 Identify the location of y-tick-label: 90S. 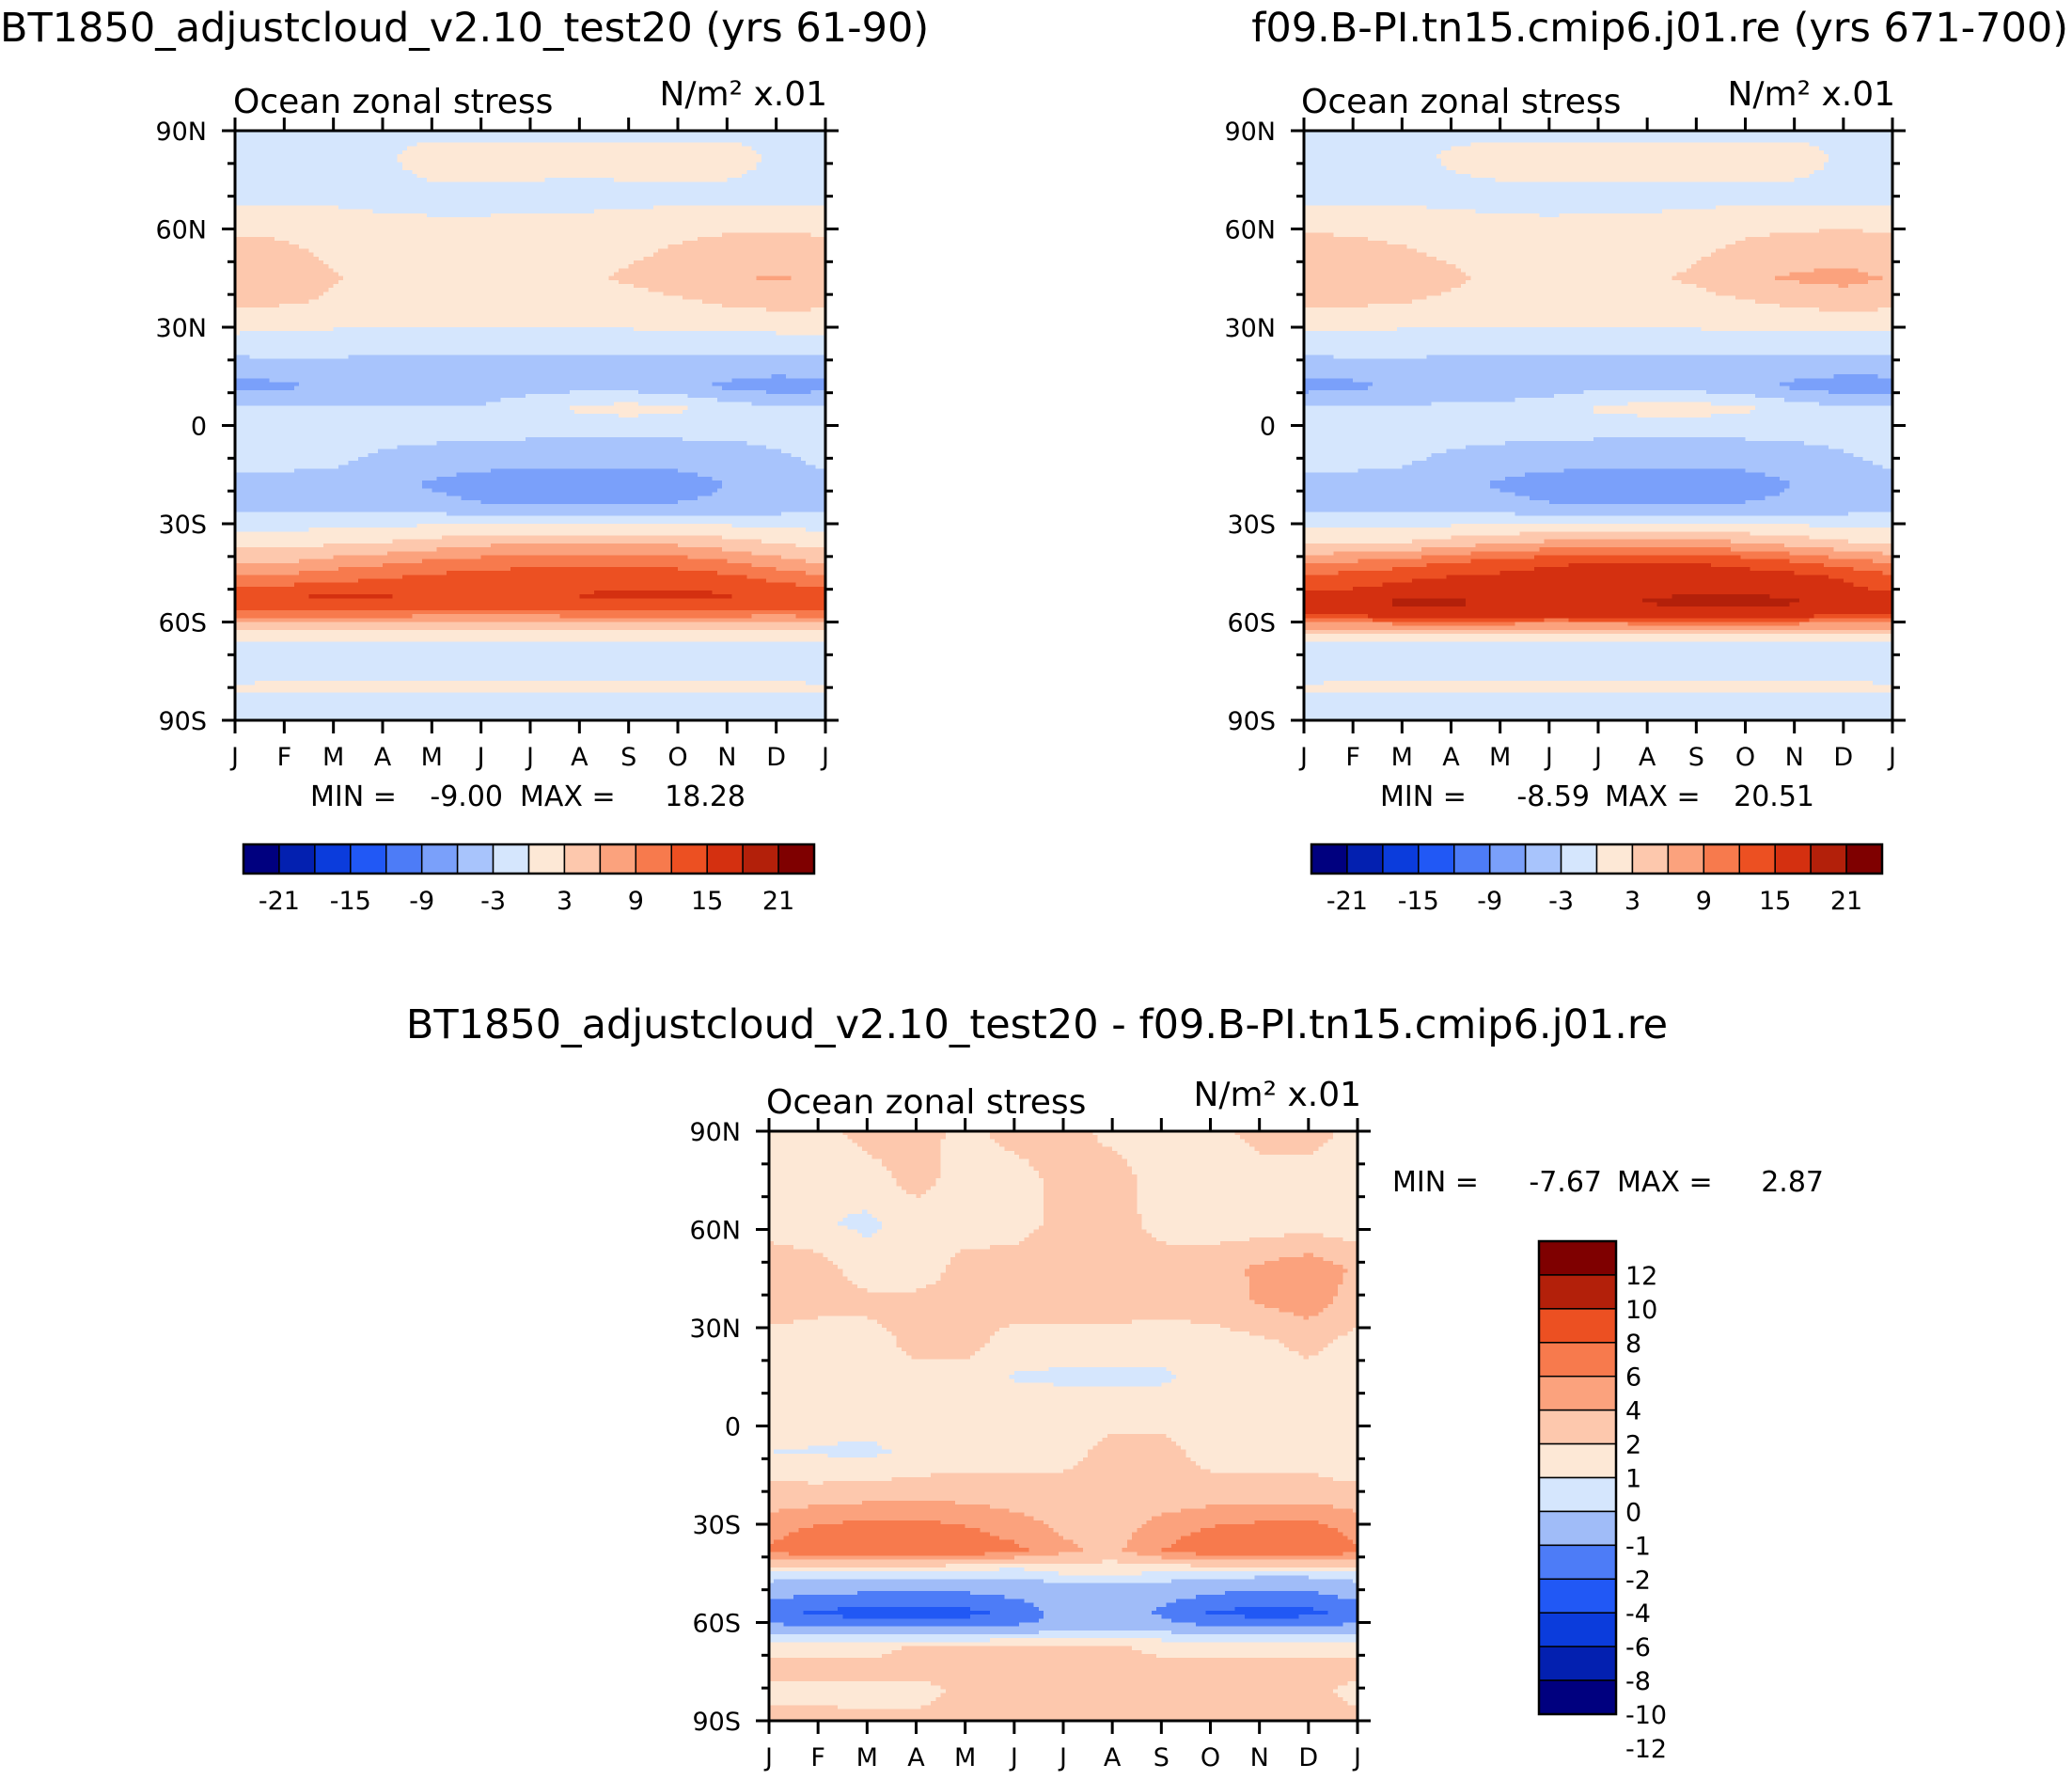
(183, 721).